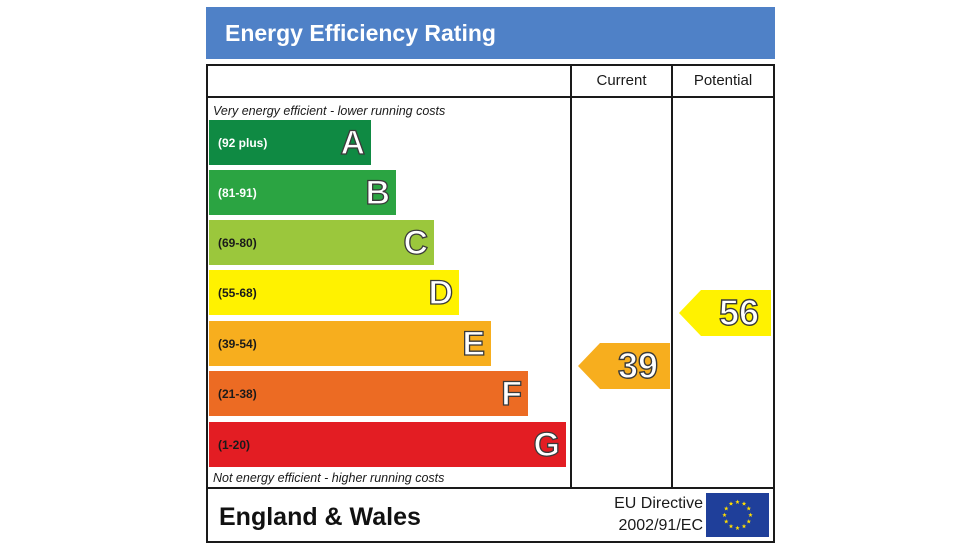  What do you see at coordinates (547, 444) in the screenshot?
I see `band-g-letter: G` at bounding box center [547, 444].